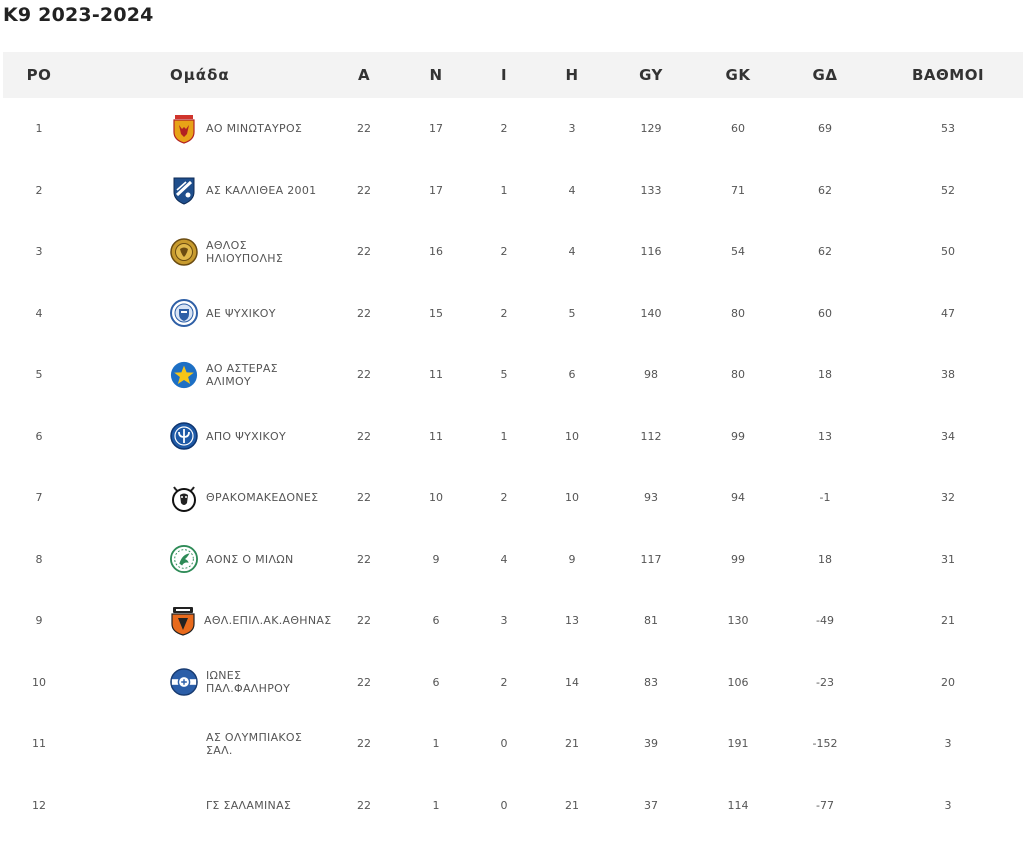  I want to click on draws-cell: 0, so click(504, 805).